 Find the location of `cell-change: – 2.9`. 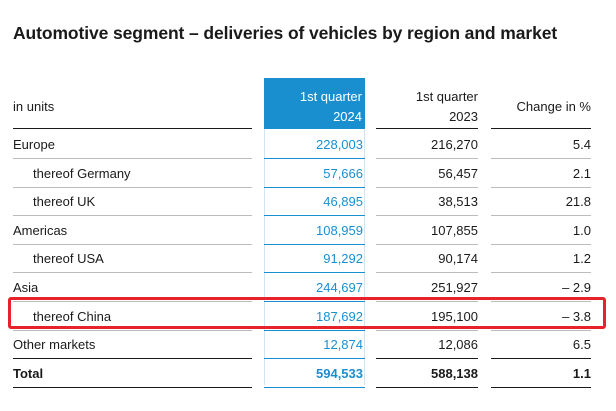

cell-change: – 2.9 is located at coordinates (576, 287).